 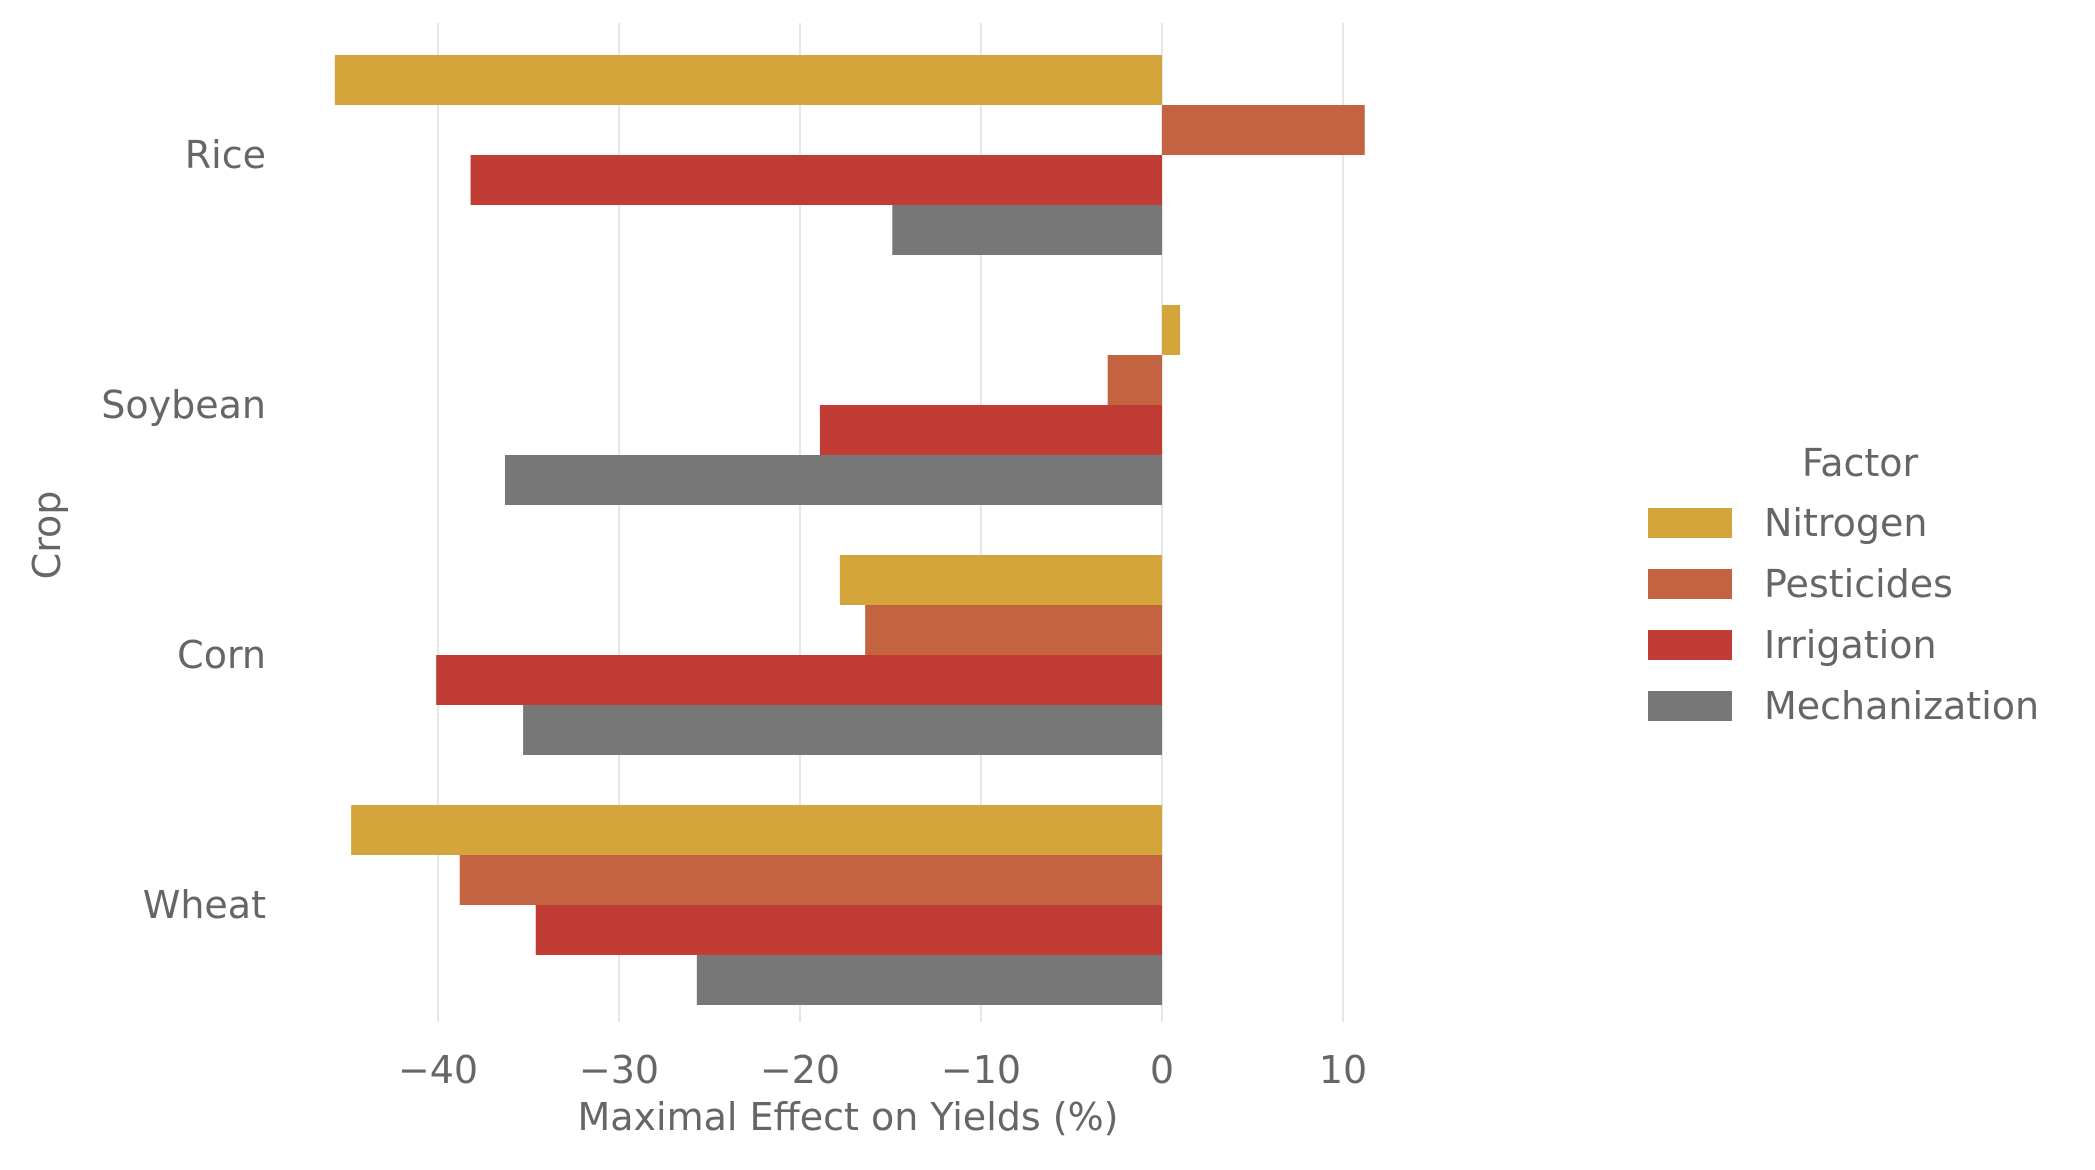 I want to click on bar-mechanization-rice, so click(x=1027, y=230).